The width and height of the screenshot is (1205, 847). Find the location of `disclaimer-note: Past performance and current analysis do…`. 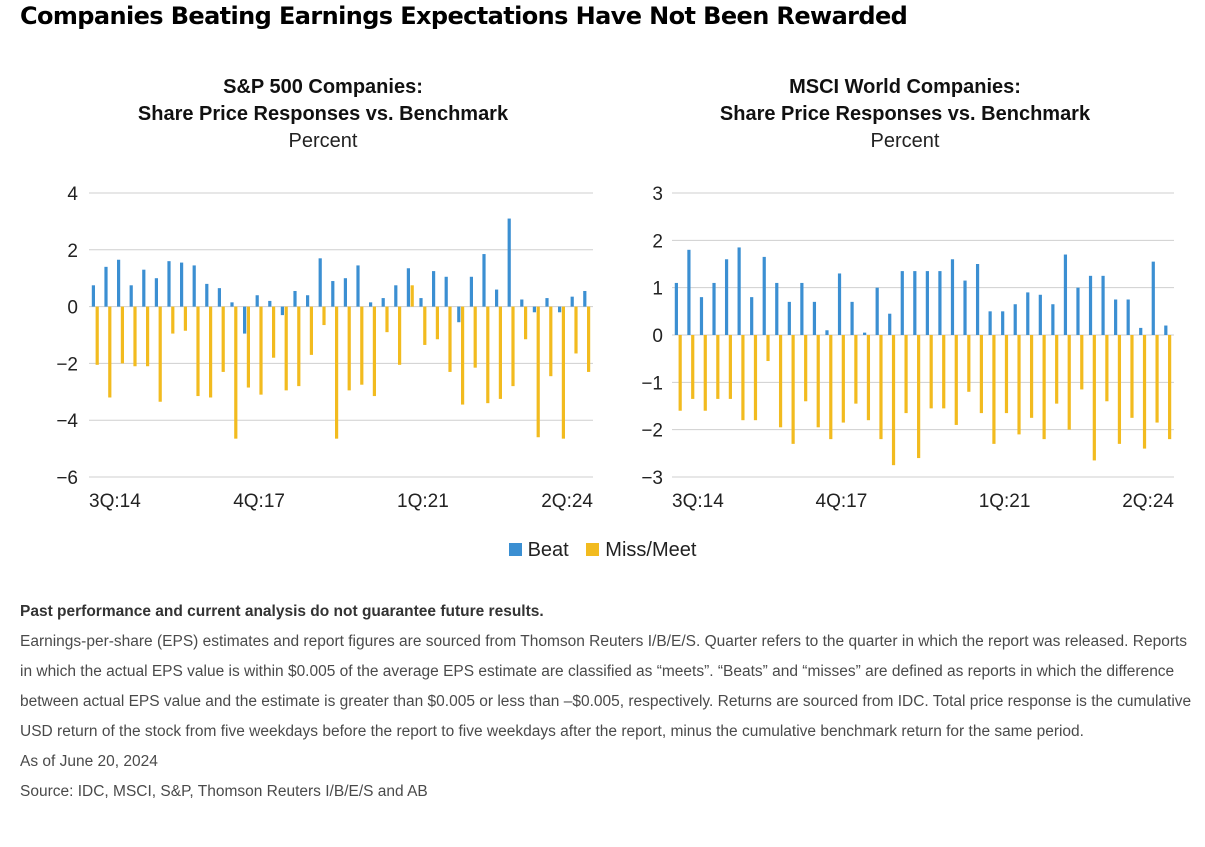

disclaimer-note: Past performance and current analysis do… is located at coordinates (282, 611).